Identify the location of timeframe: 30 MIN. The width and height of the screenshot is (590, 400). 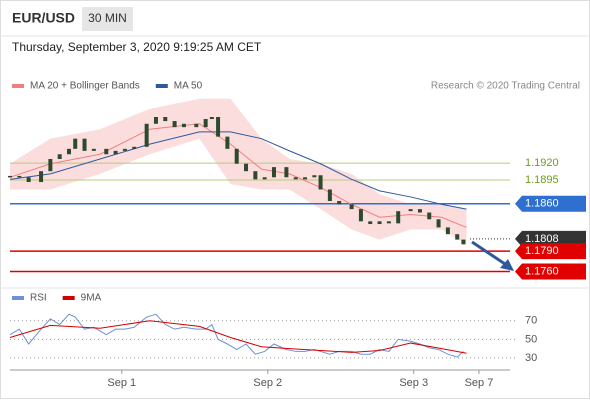
(107, 18).